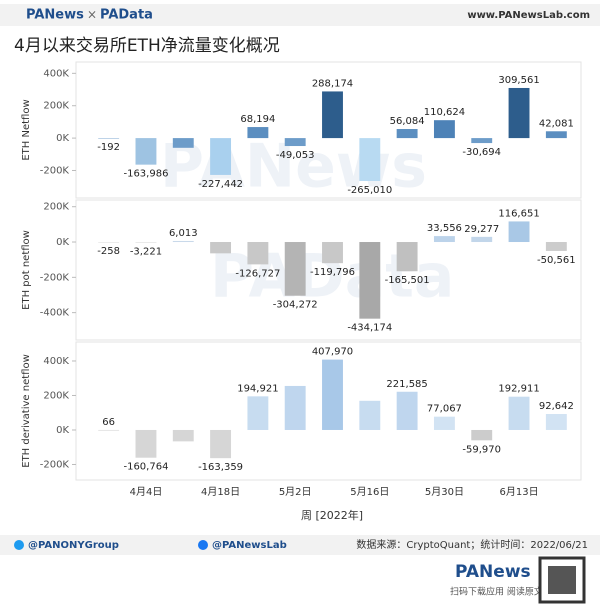 The height and width of the screenshot is (611, 600). What do you see at coordinates (257, 388) in the screenshot?
I see `data-label: 194,921` at bounding box center [257, 388].